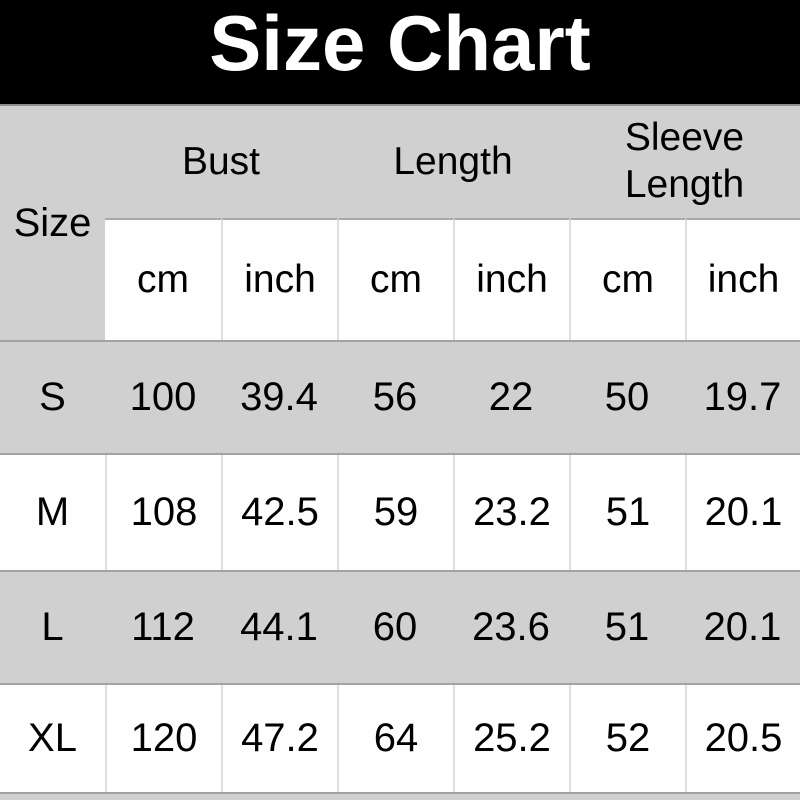  Describe the element at coordinates (163, 279) in the screenshot. I see `unit-header-bust-cm: cm` at that location.